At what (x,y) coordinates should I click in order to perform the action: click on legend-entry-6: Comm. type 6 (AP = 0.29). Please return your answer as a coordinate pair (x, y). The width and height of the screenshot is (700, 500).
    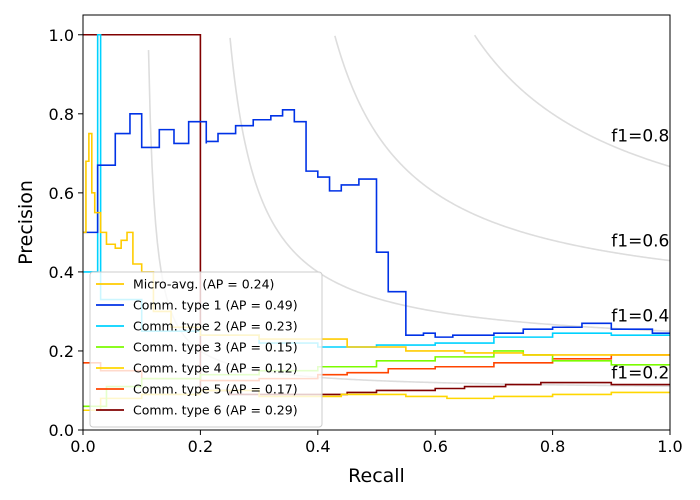
    Looking at the image, I should click on (215, 410).